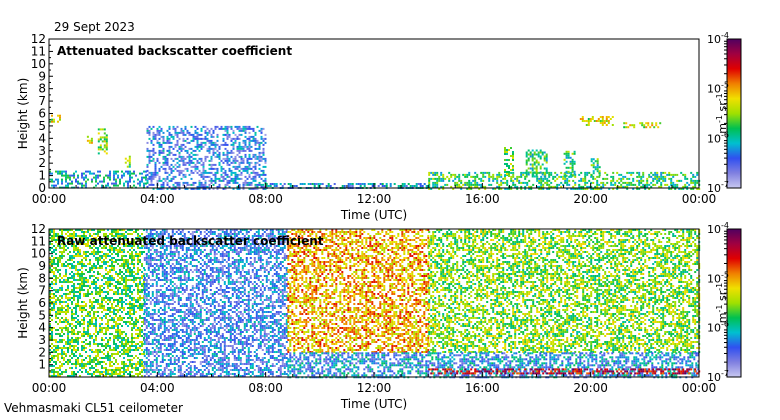 The height and width of the screenshot is (420, 780). What do you see at coordinates (42, 163) in the screenshot?
I see `y-tick-label: 2` at bounding box center [42, 163].